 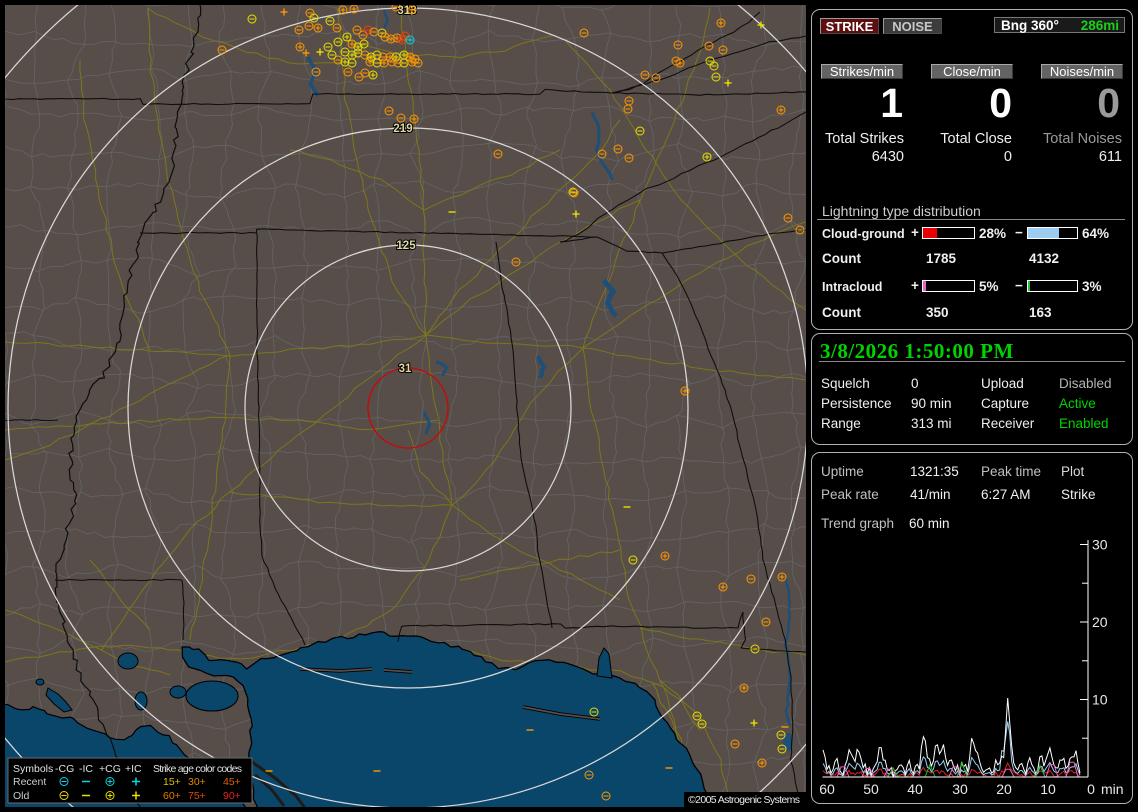 What do you see at coordinates (406, 246) in the screenshot?
I see `svg-text: 125` at bounding box center [406, 246].